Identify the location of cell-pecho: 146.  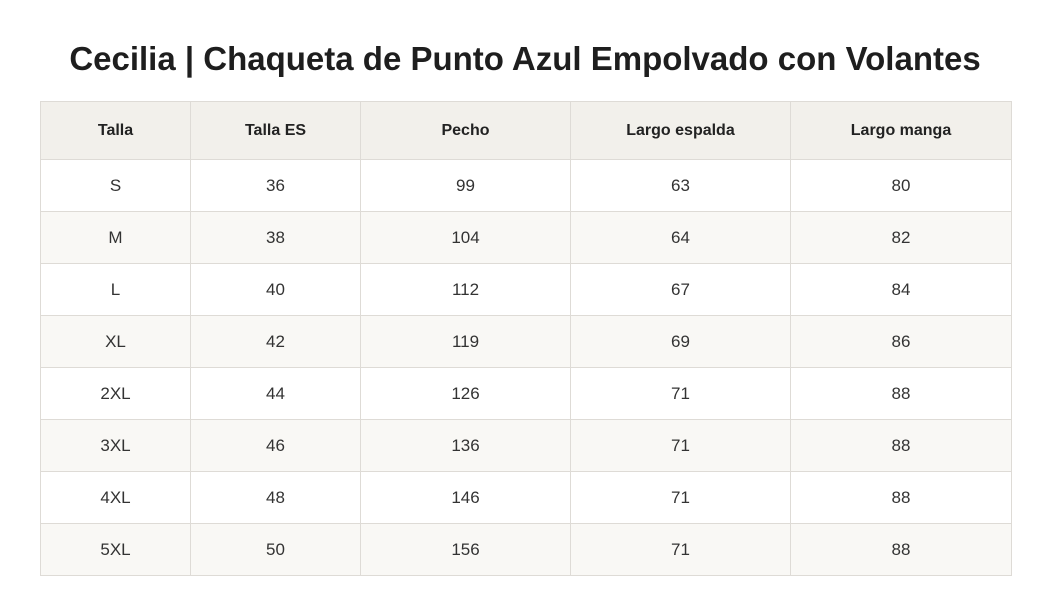
(465, 497).